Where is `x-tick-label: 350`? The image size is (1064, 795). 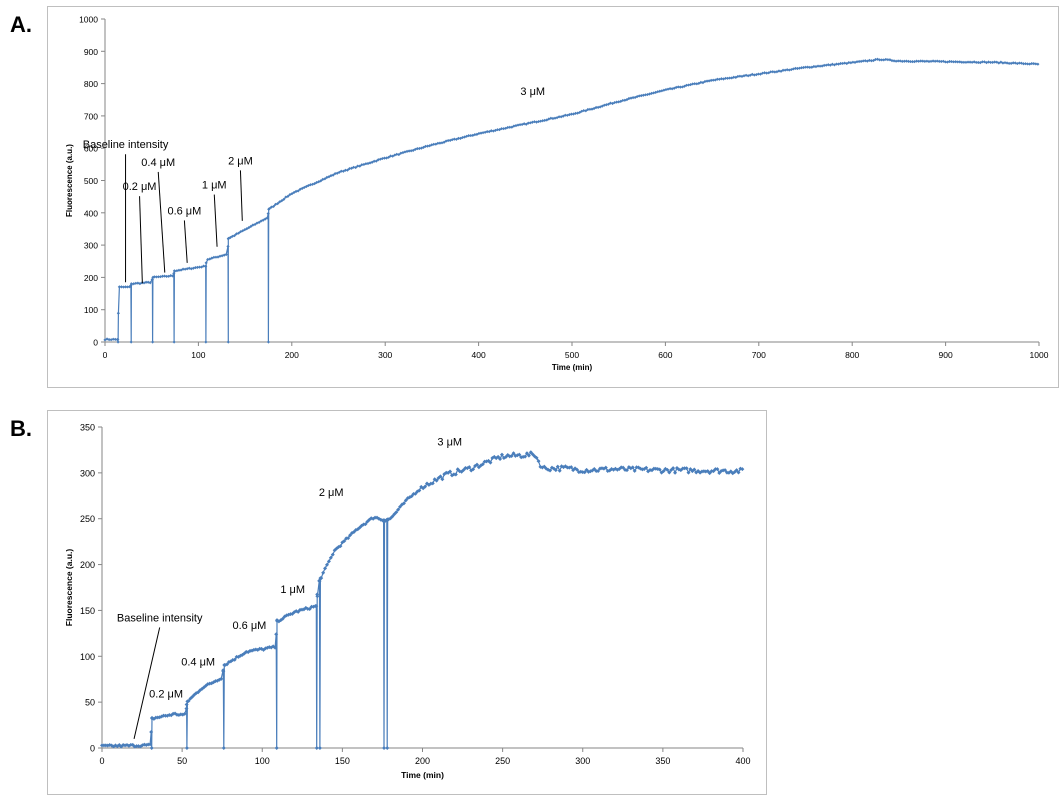 x-tick-label: 350 is located at coordinates (662, 761).